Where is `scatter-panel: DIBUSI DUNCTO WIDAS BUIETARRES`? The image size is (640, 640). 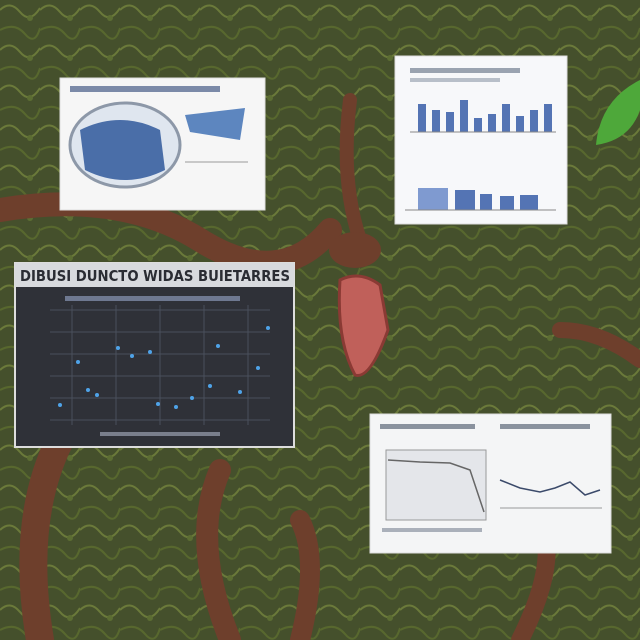 scatter-panel: DIBUSI DUNCTO WIDAS BUIETARRES is located at coordinates (154, 355).